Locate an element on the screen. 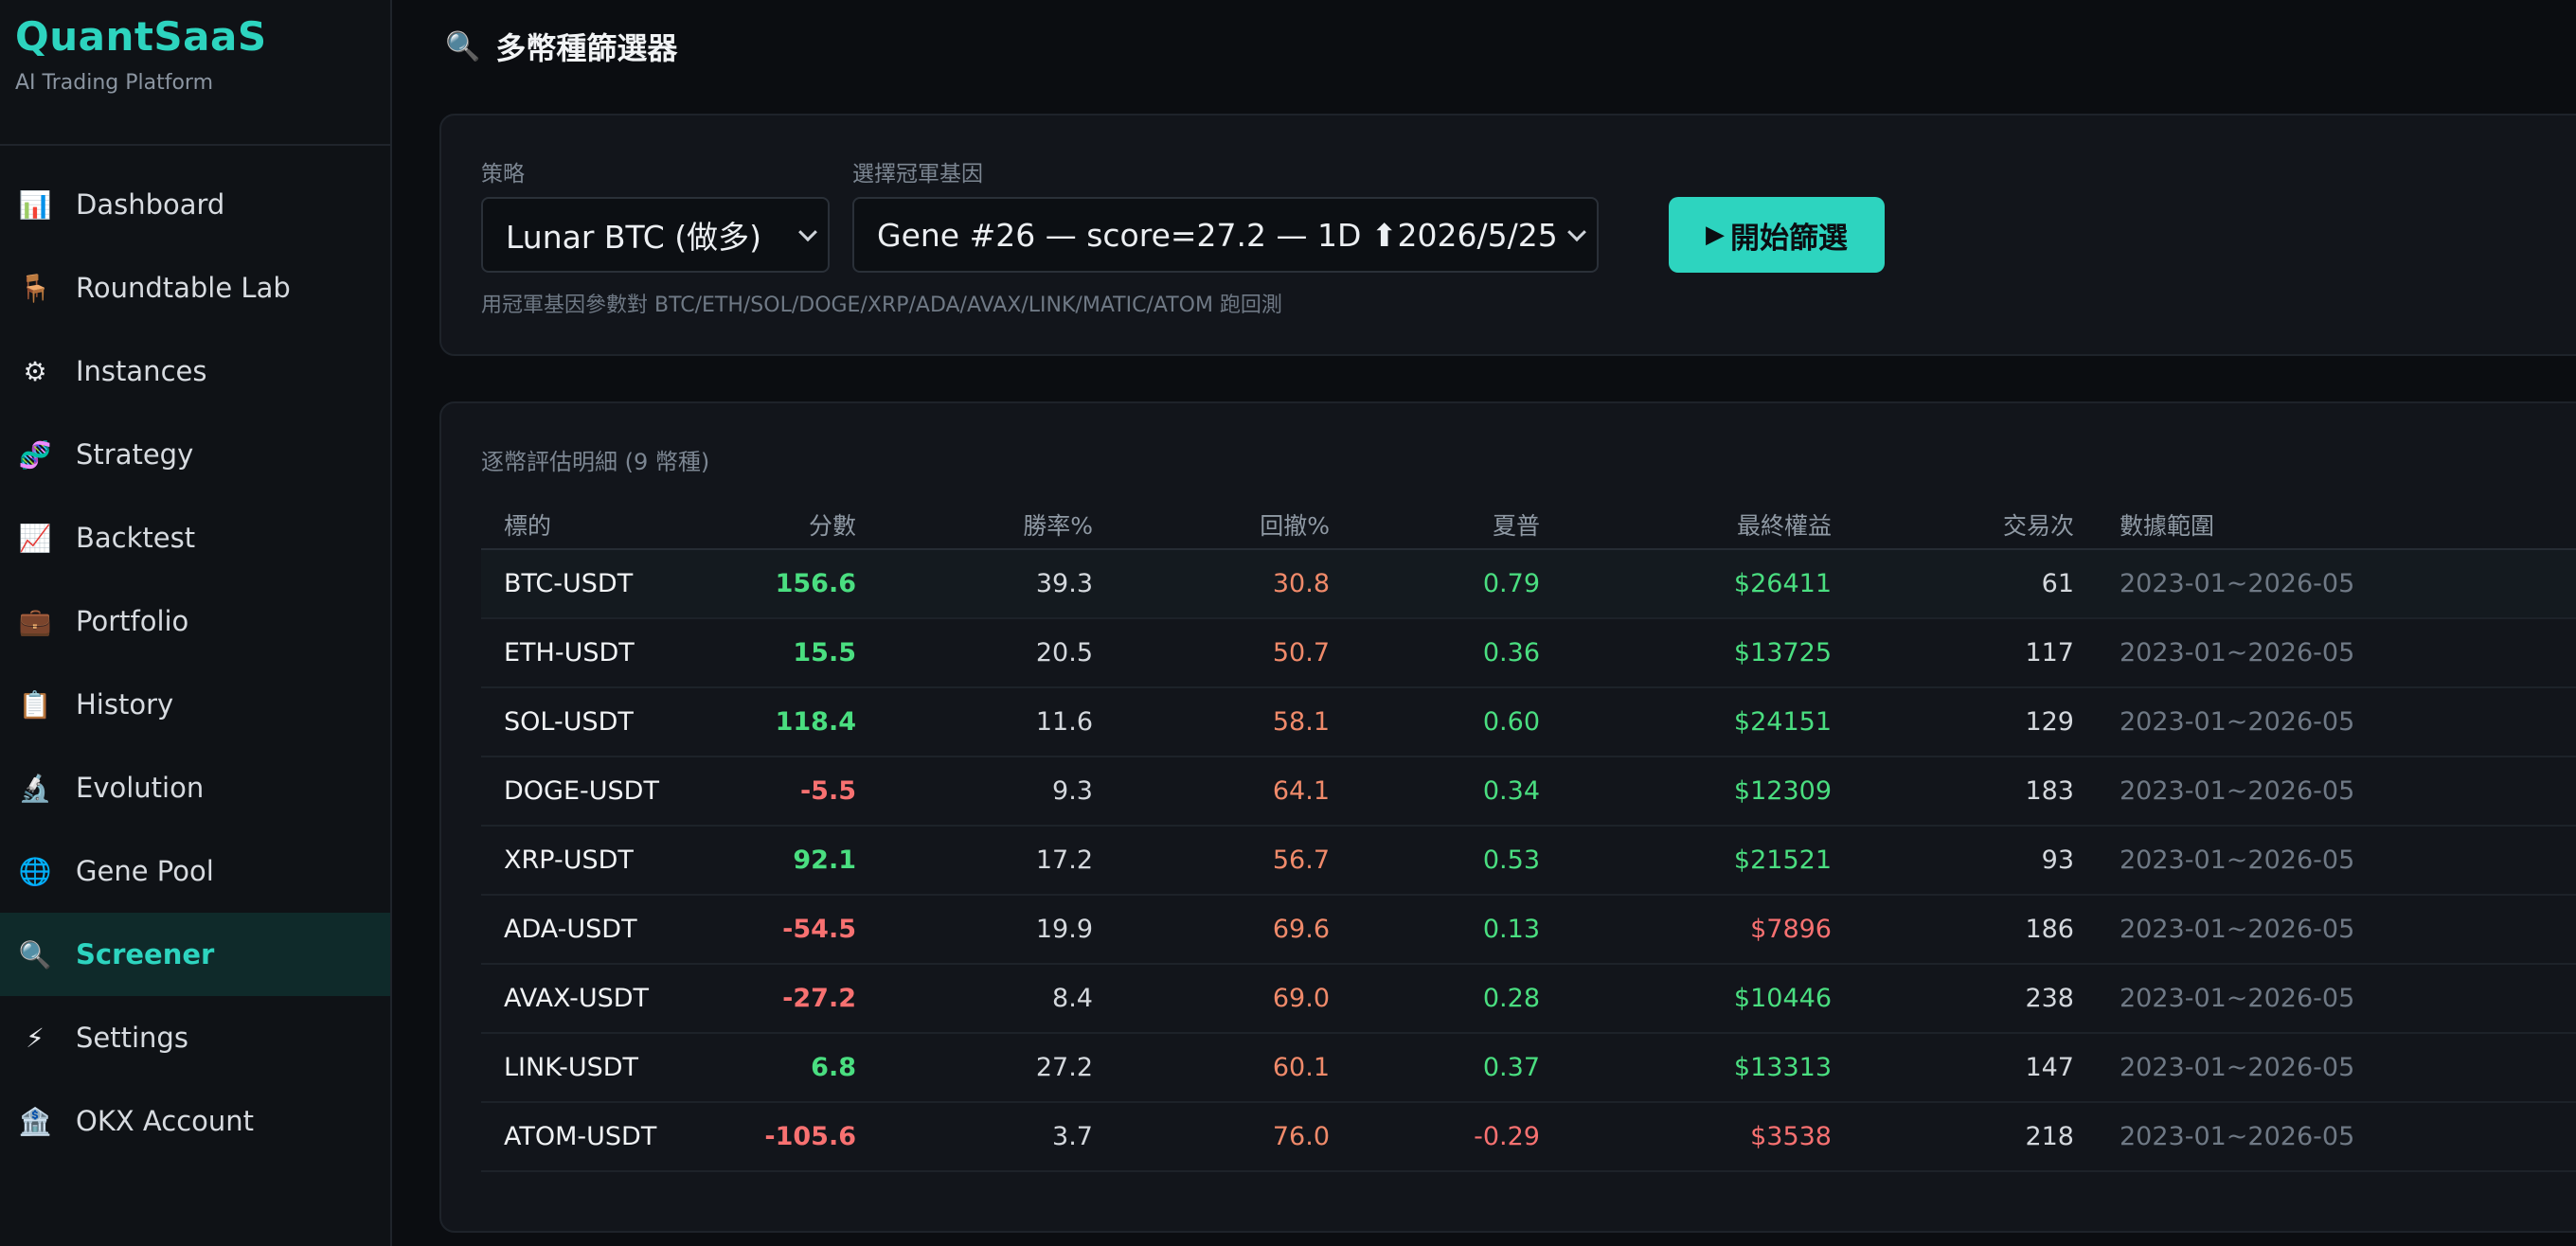  cell-symbol: ATOM-USDT is located at coordinates (604, 1137).